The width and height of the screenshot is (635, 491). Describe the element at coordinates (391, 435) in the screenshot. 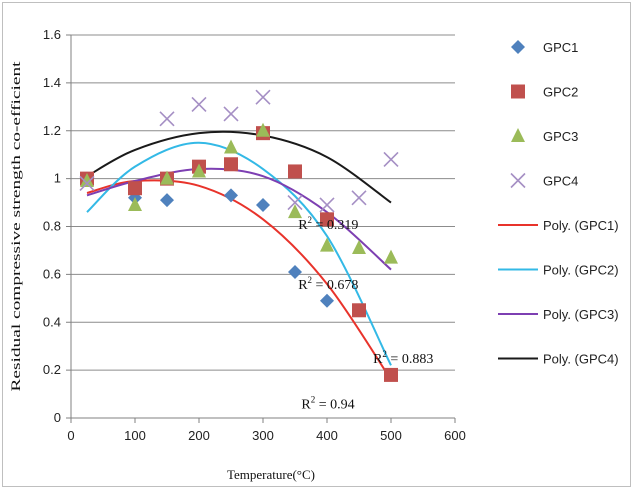

I see `x-tick-label: 500` at that location.